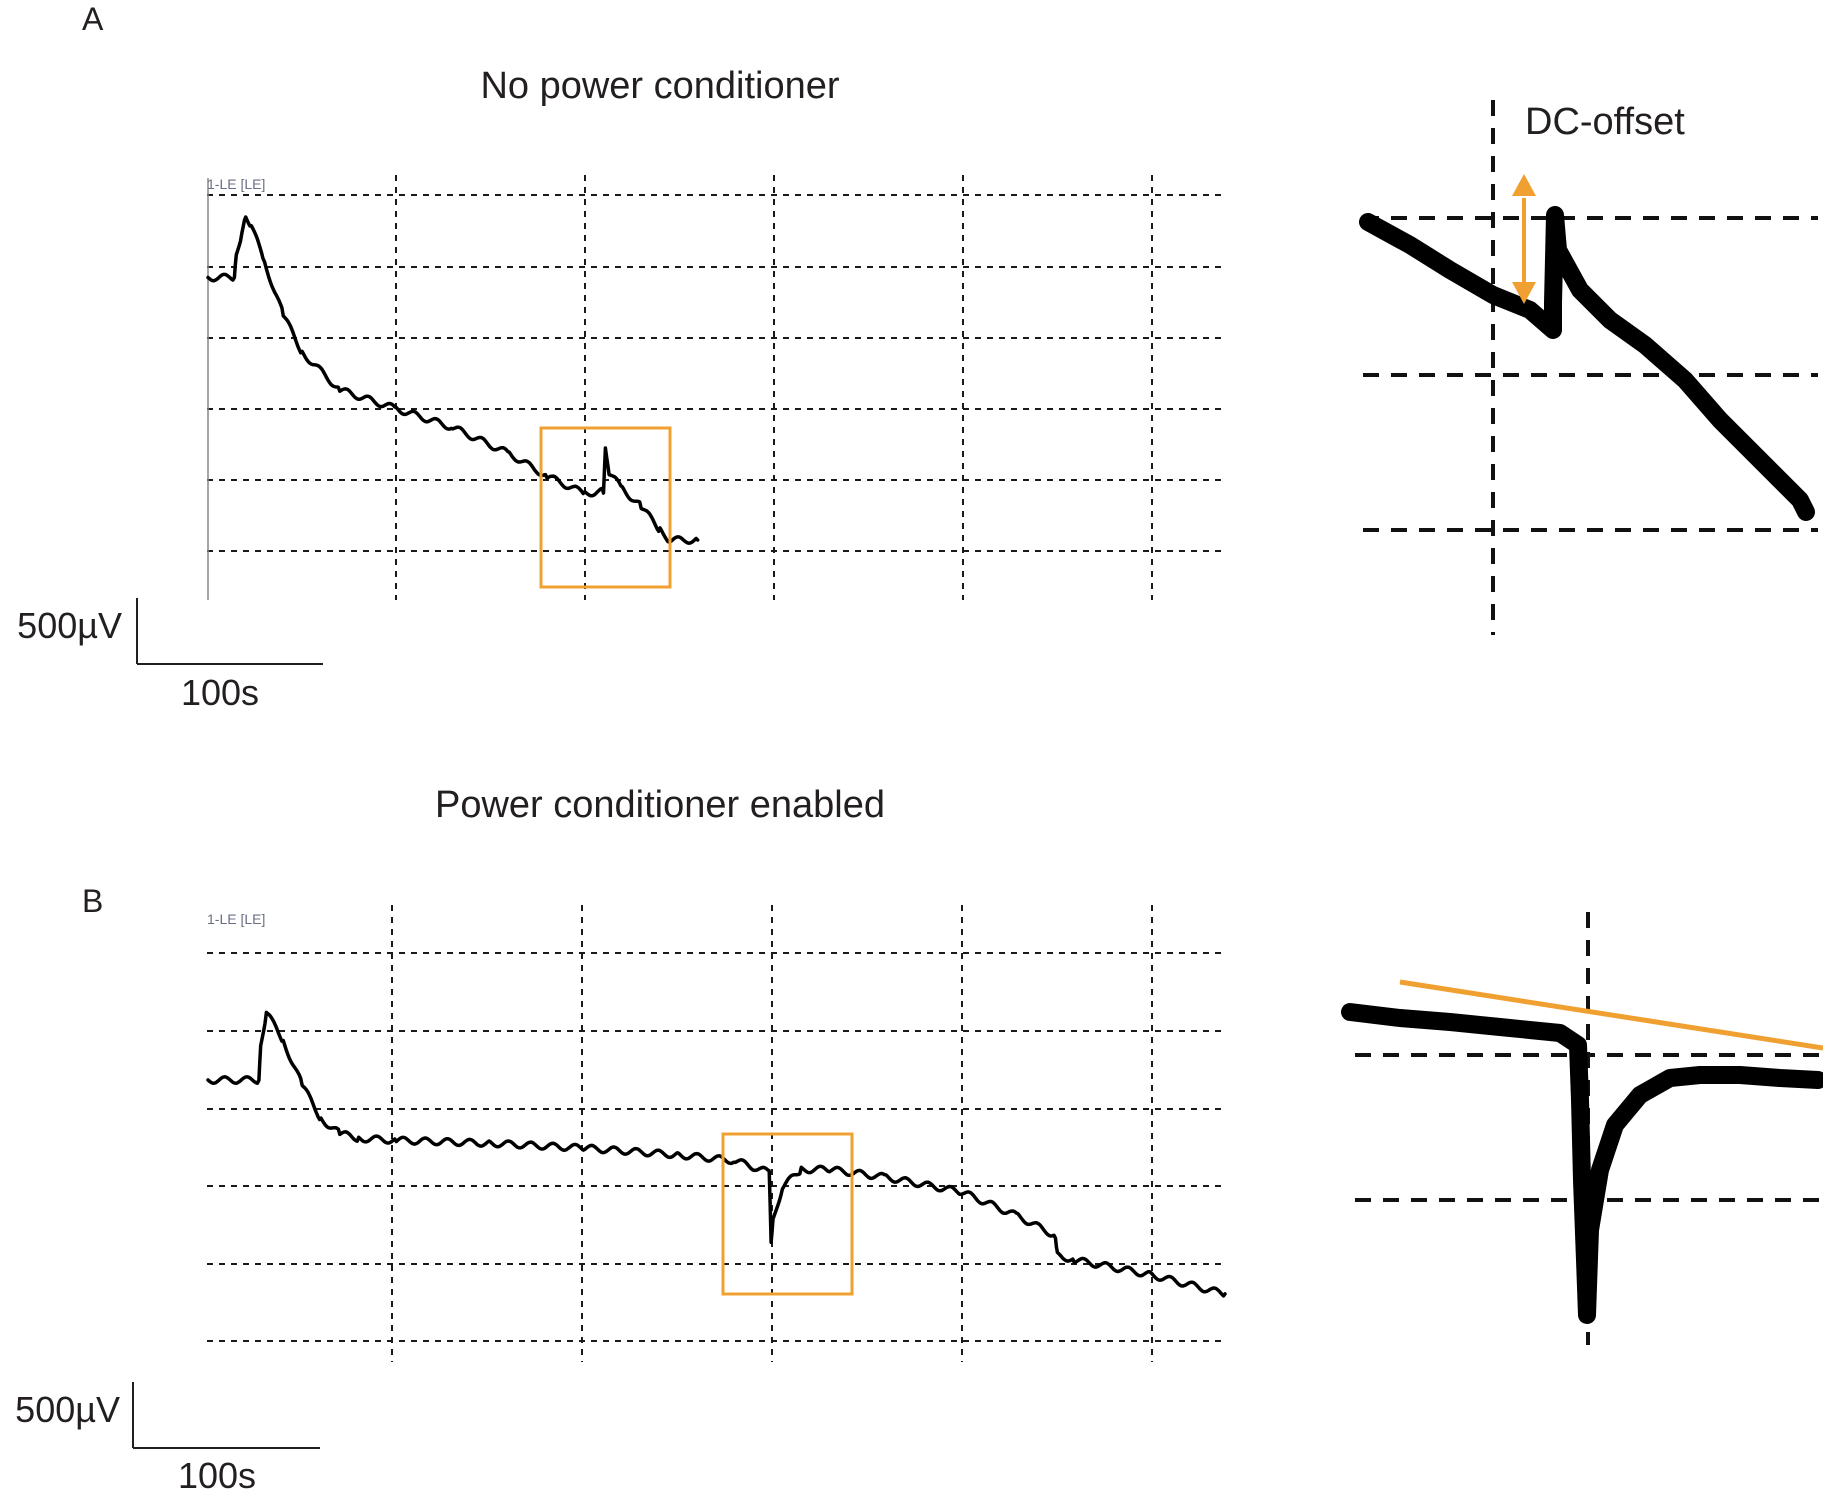 This screenshot has width=1823, height=1492. What do you see at coordinates (220, 692) in the screenshot?
I see `panel-a-scale-time: 100s` at bounding box center [220, 692].